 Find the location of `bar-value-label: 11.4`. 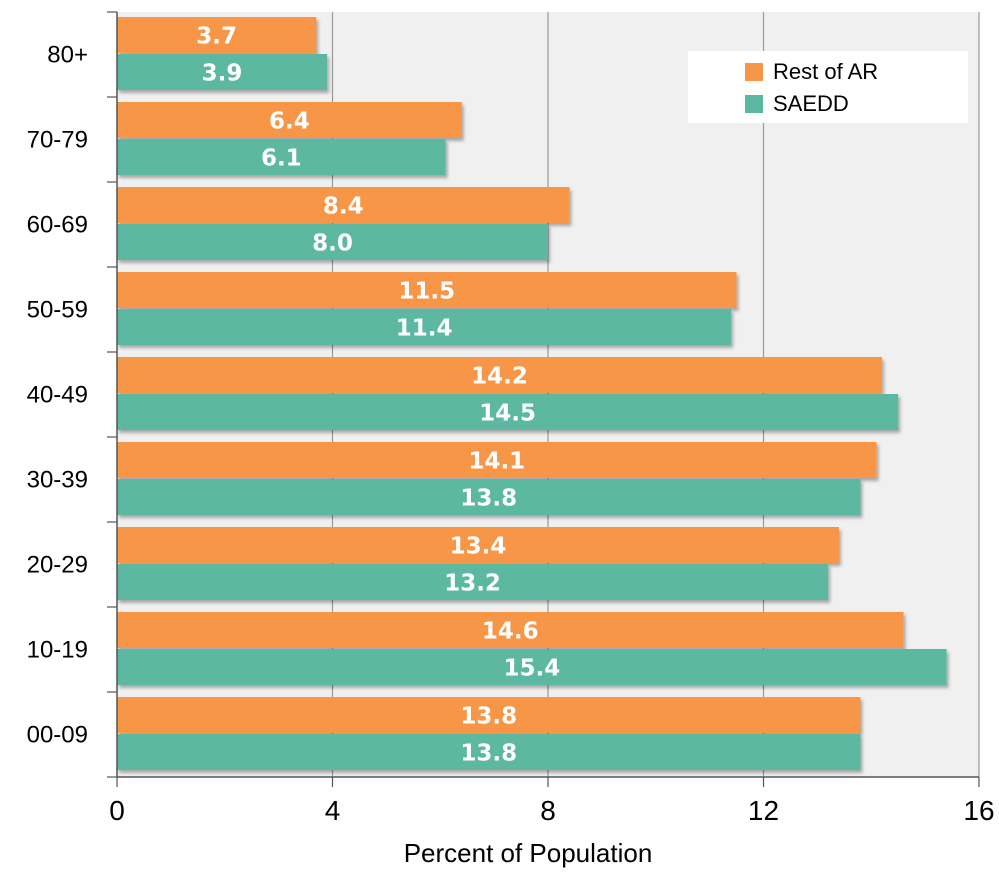

bar-value-label: 11.4 is located at coordinates (424, 329).